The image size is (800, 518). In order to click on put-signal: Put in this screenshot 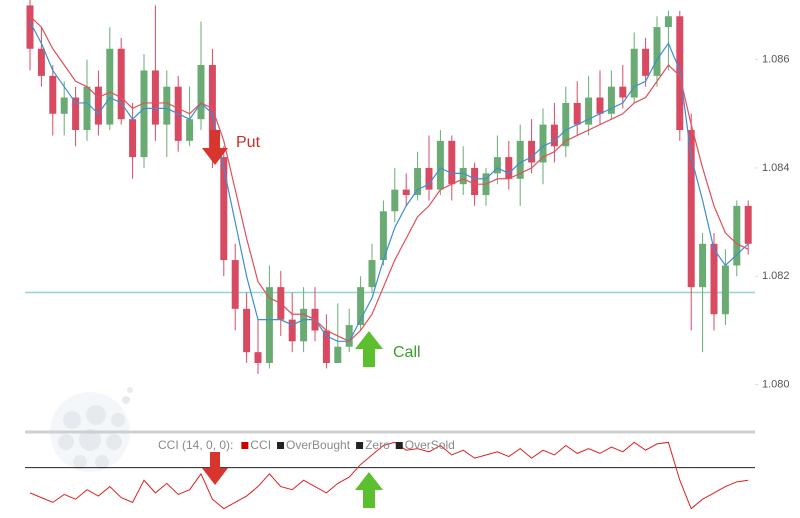, I will do `click(231, 307)`.